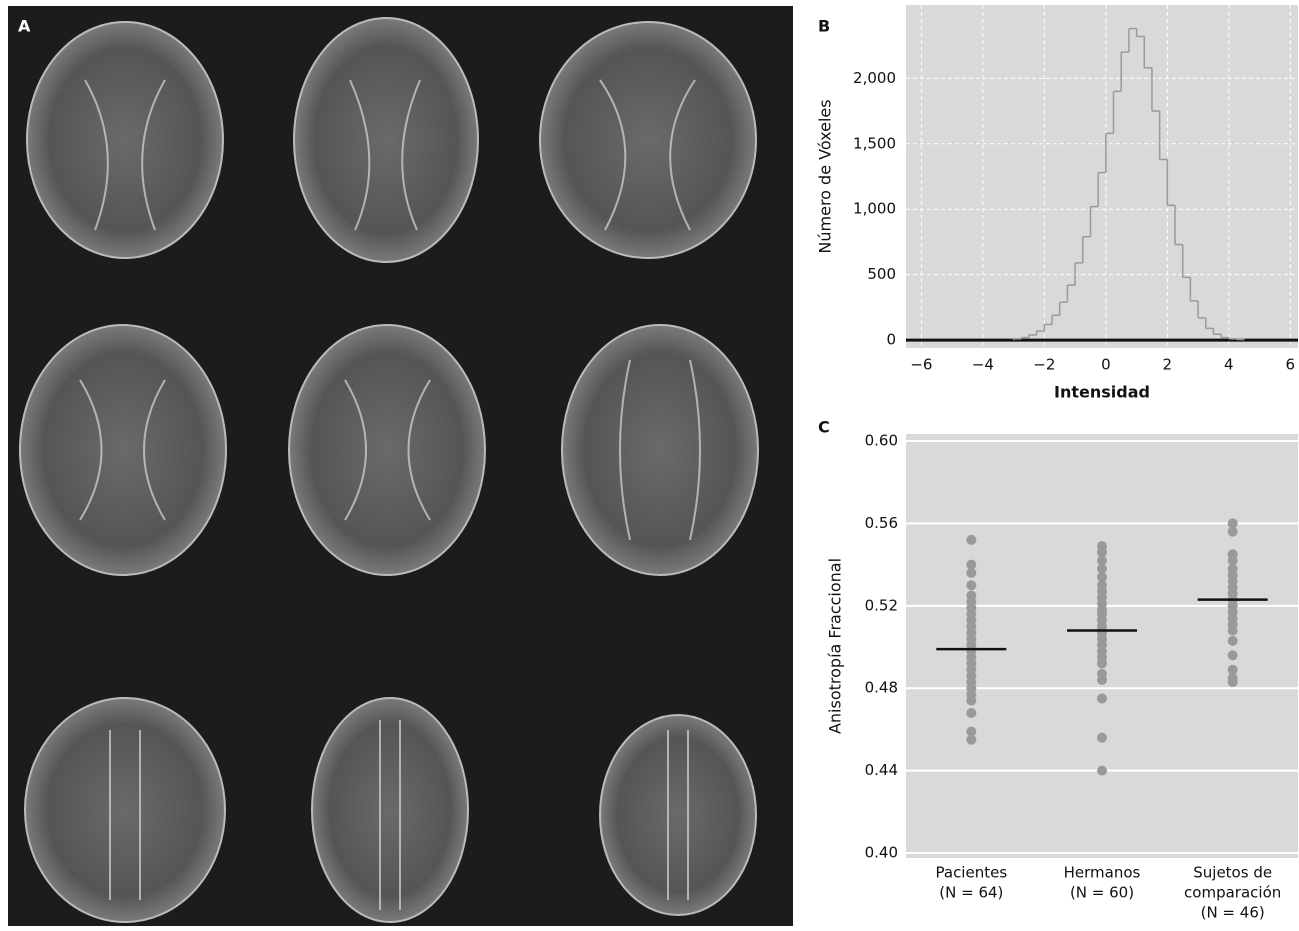 This screenshot has width=1299, height=931. I want to click on plot-area, so click(1102, 176).